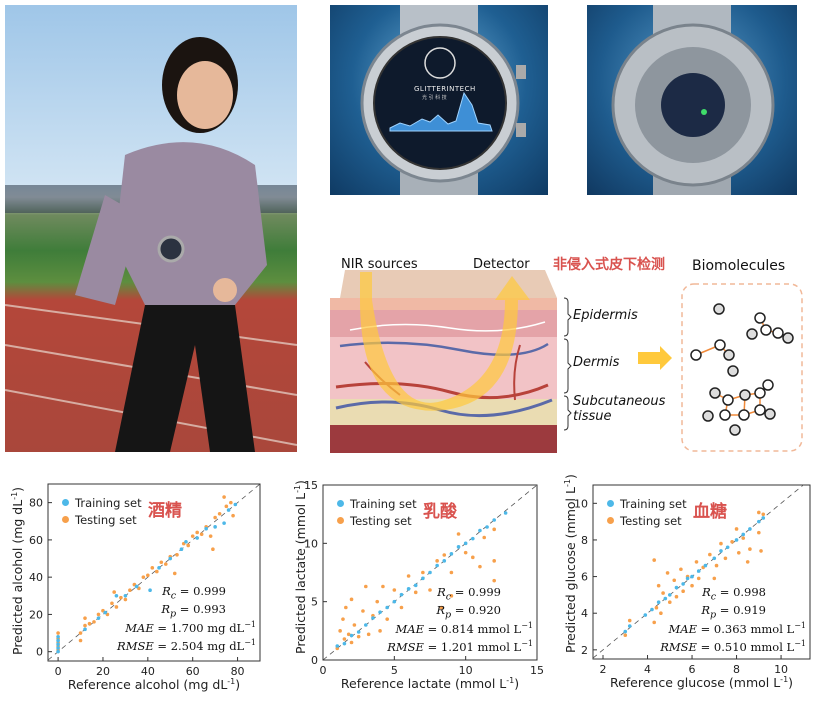  Describe the element at coordinates (58, 671) in the screenshot. I see `x-tick-label: 0` at that location.